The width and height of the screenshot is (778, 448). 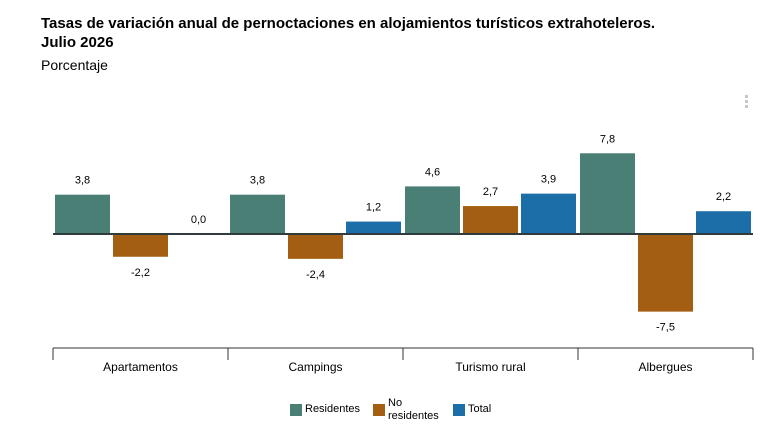 I want to click on data-label-campings-no-residentes: -2,4, so click(x=315, y=275).